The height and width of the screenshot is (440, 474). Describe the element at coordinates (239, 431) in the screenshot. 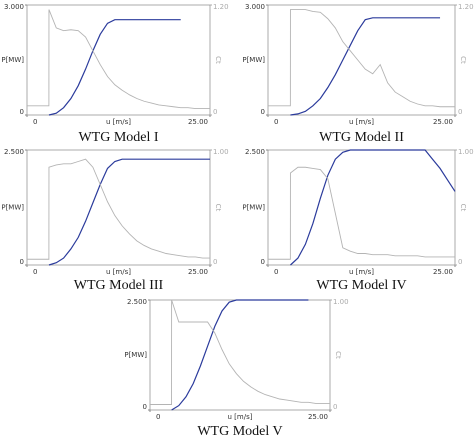

I see `chart-title: WTG Model V` at that location.